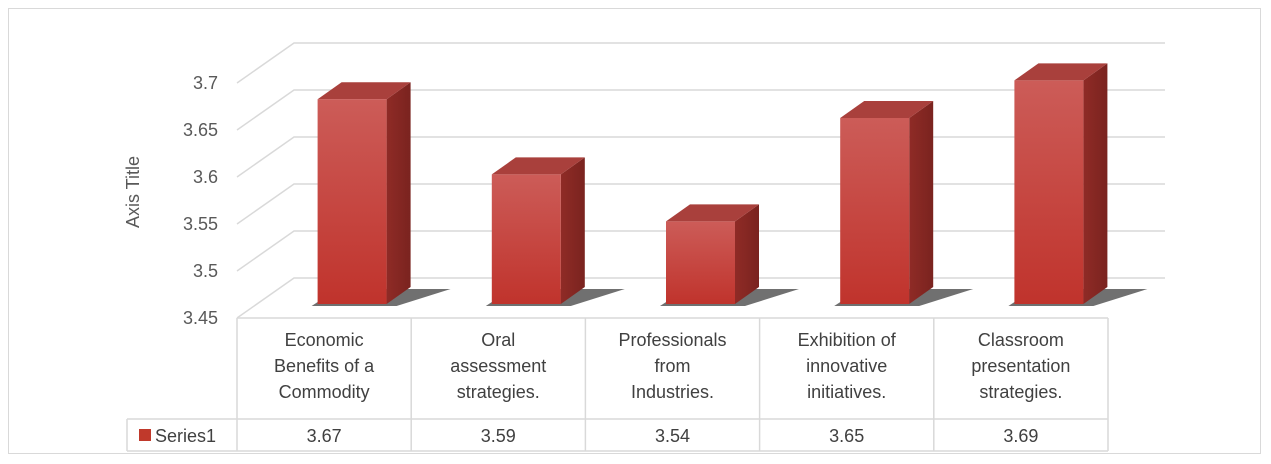 This screenshot has height=464, width=1271. What do you see at coordinates (145, 435) in the screenshot?
I see `legend-key` at bounding box center [145, 435].